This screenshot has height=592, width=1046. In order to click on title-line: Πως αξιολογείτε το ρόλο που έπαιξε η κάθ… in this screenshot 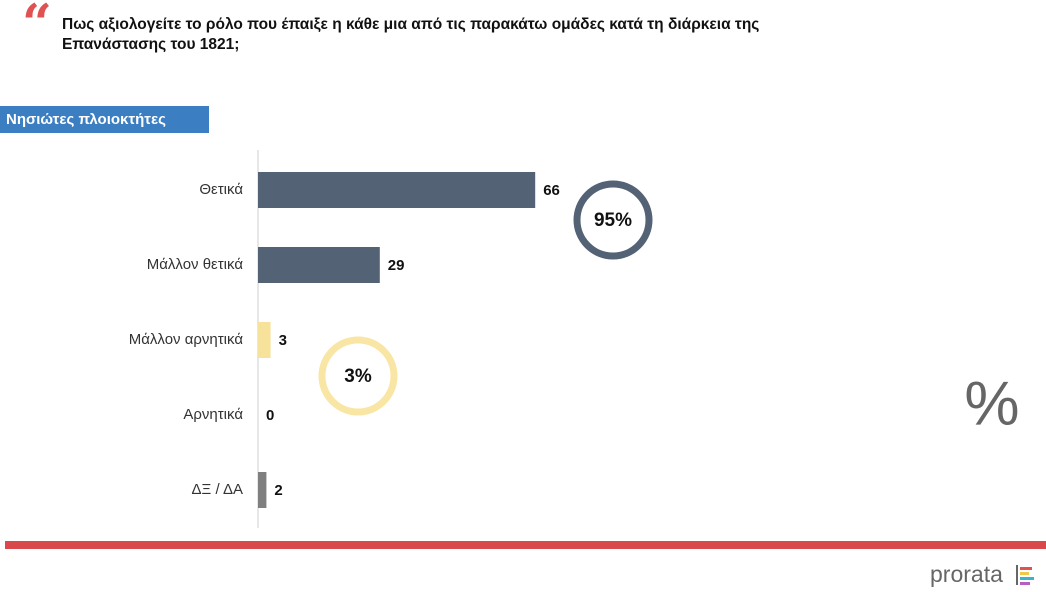, I will do `click(410, 24)`.